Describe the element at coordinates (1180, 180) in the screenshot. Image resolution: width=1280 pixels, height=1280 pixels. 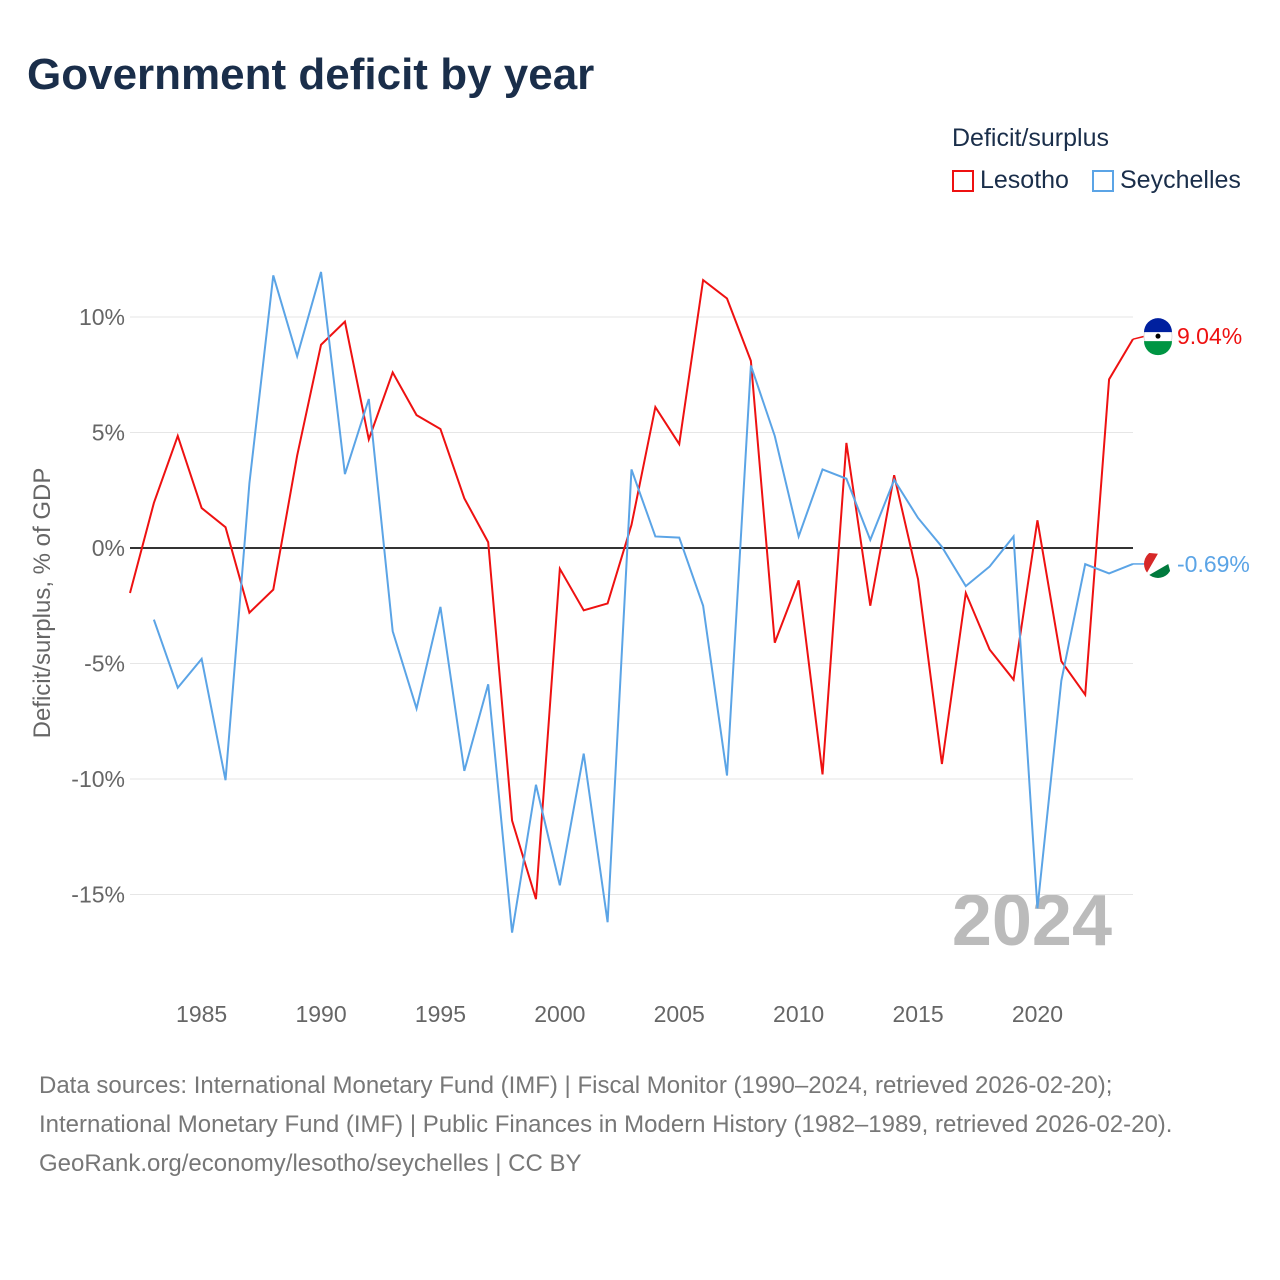
I see `legend-label: Seychelles` at that location.